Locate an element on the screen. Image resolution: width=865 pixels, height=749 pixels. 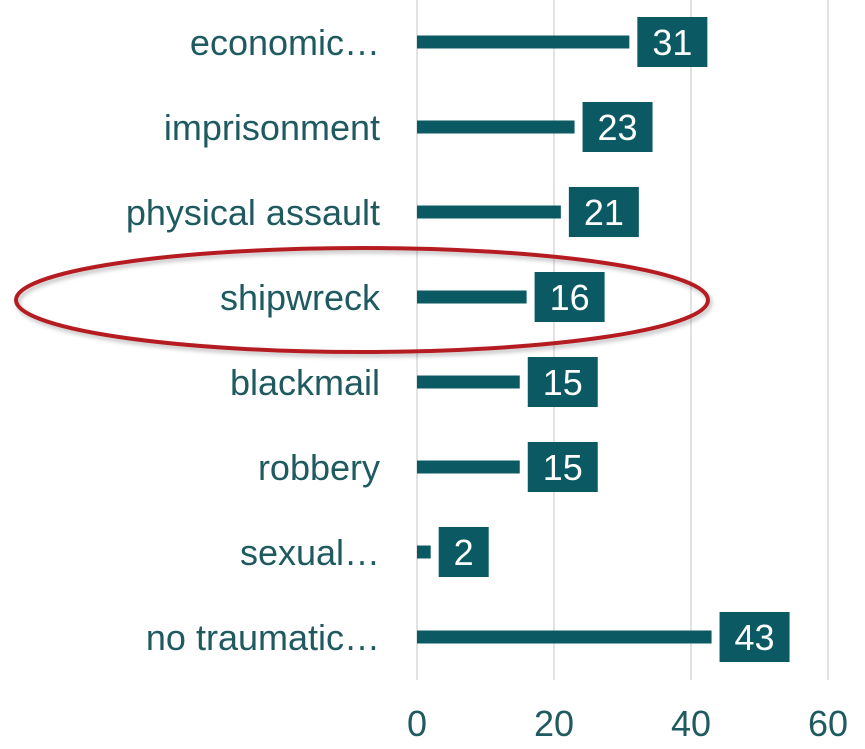
category-label: imprisonment is located at coordinates (272, 127).